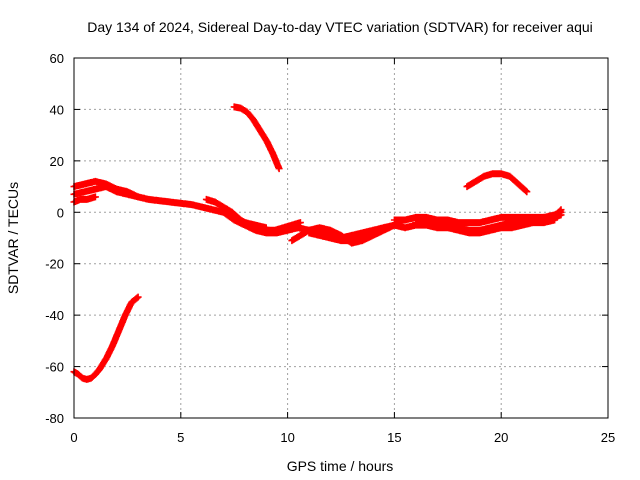 This screenshot has width=640, height=480. What do you see at coordinates (394, 437) in the screenshot?
I see `x-tick-label: 15` at bounding box center [394, 437].